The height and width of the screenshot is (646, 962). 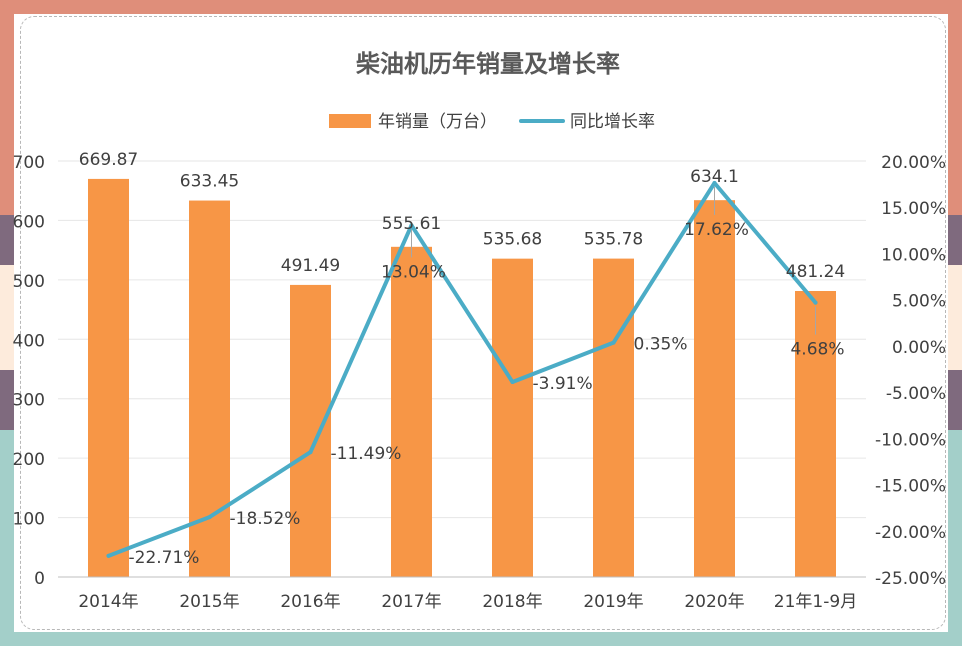 I want to click on bar-data-label: 633.45, so click(x=209, y=182).